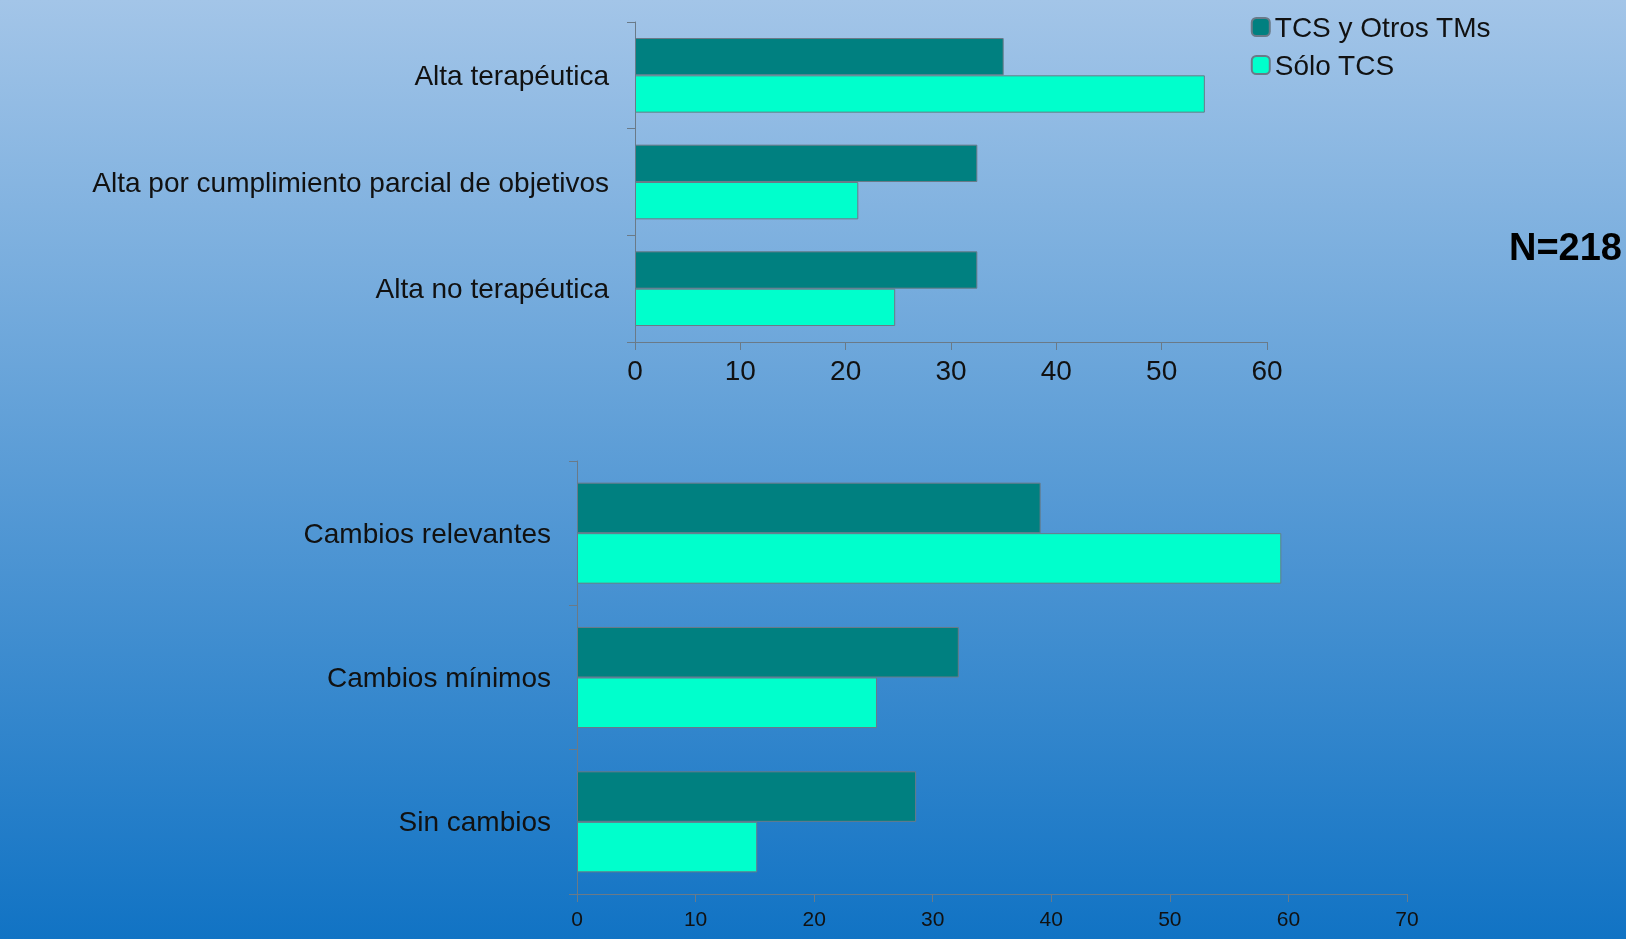  What do you see at coordinates (1407, 918) in the screenshot?
I see `x-tick-label: 70` at bounding box center [1407, 918].